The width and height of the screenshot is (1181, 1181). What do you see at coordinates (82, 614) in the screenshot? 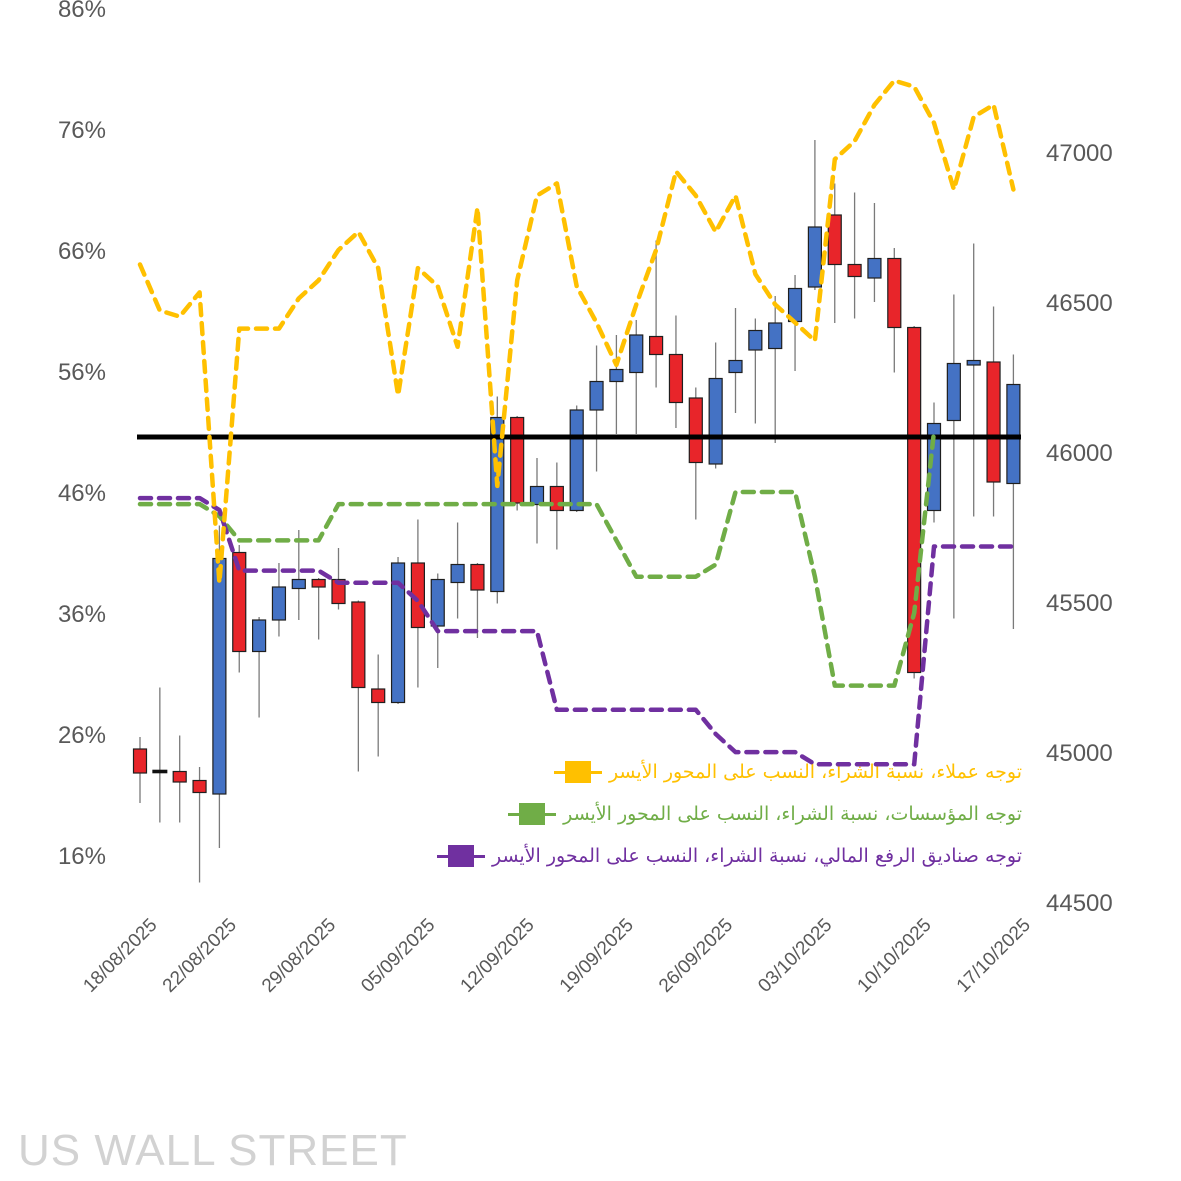
I see `left-axis-tick-label: 36%` at bounding box center [82, 614].